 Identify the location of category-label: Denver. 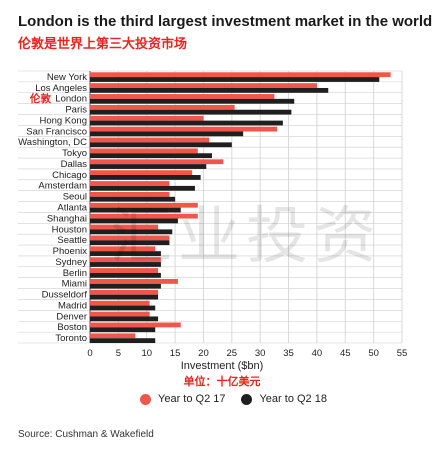
(71, 316).